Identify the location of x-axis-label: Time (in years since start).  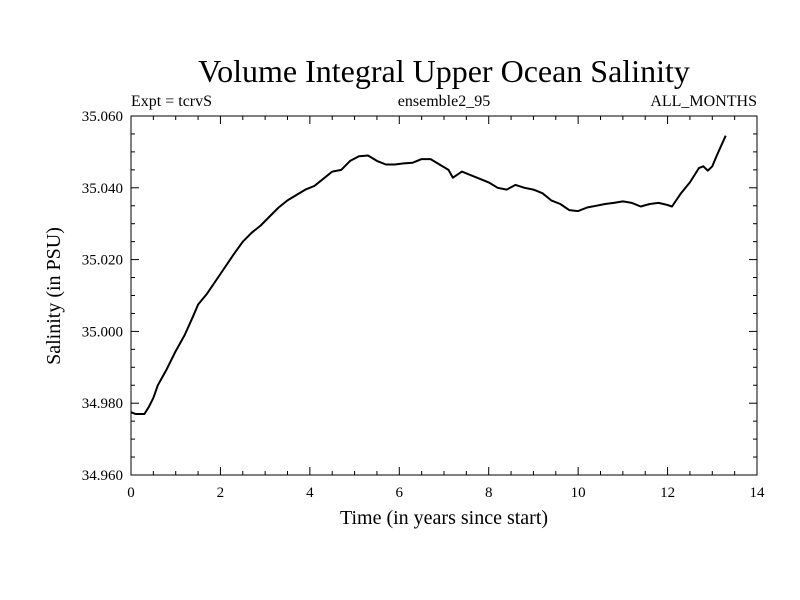
(444, 518).